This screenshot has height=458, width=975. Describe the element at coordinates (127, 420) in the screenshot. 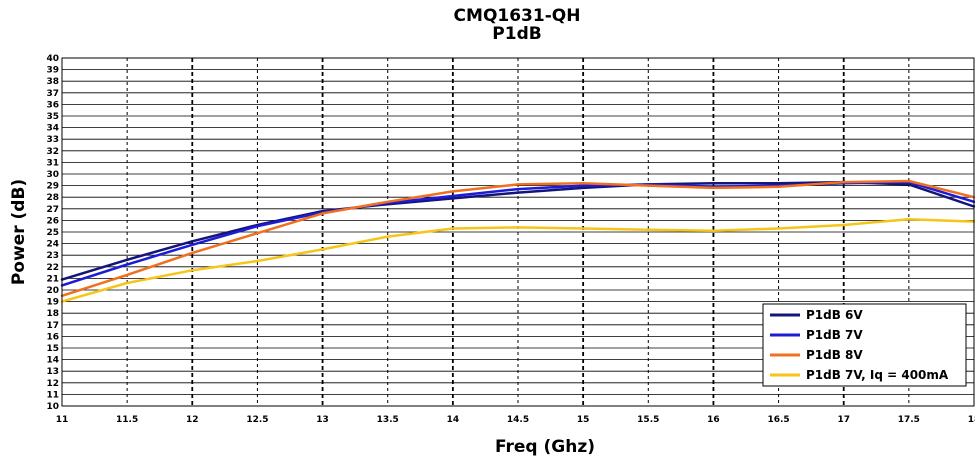

I see `x-tick-label: 11.5` at that location.